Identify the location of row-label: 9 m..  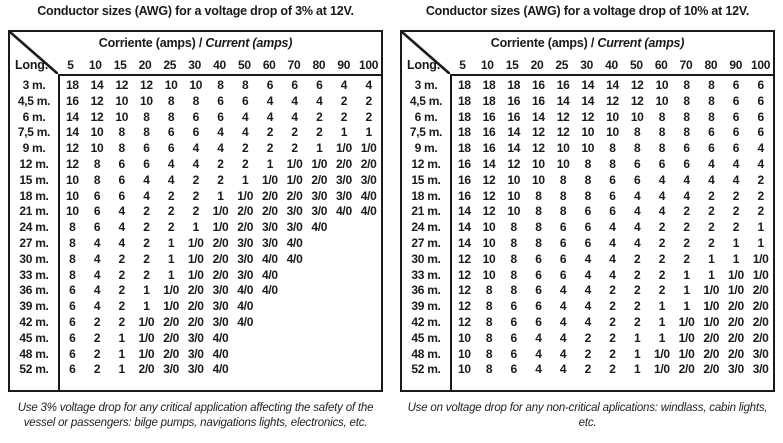
(426, 148).